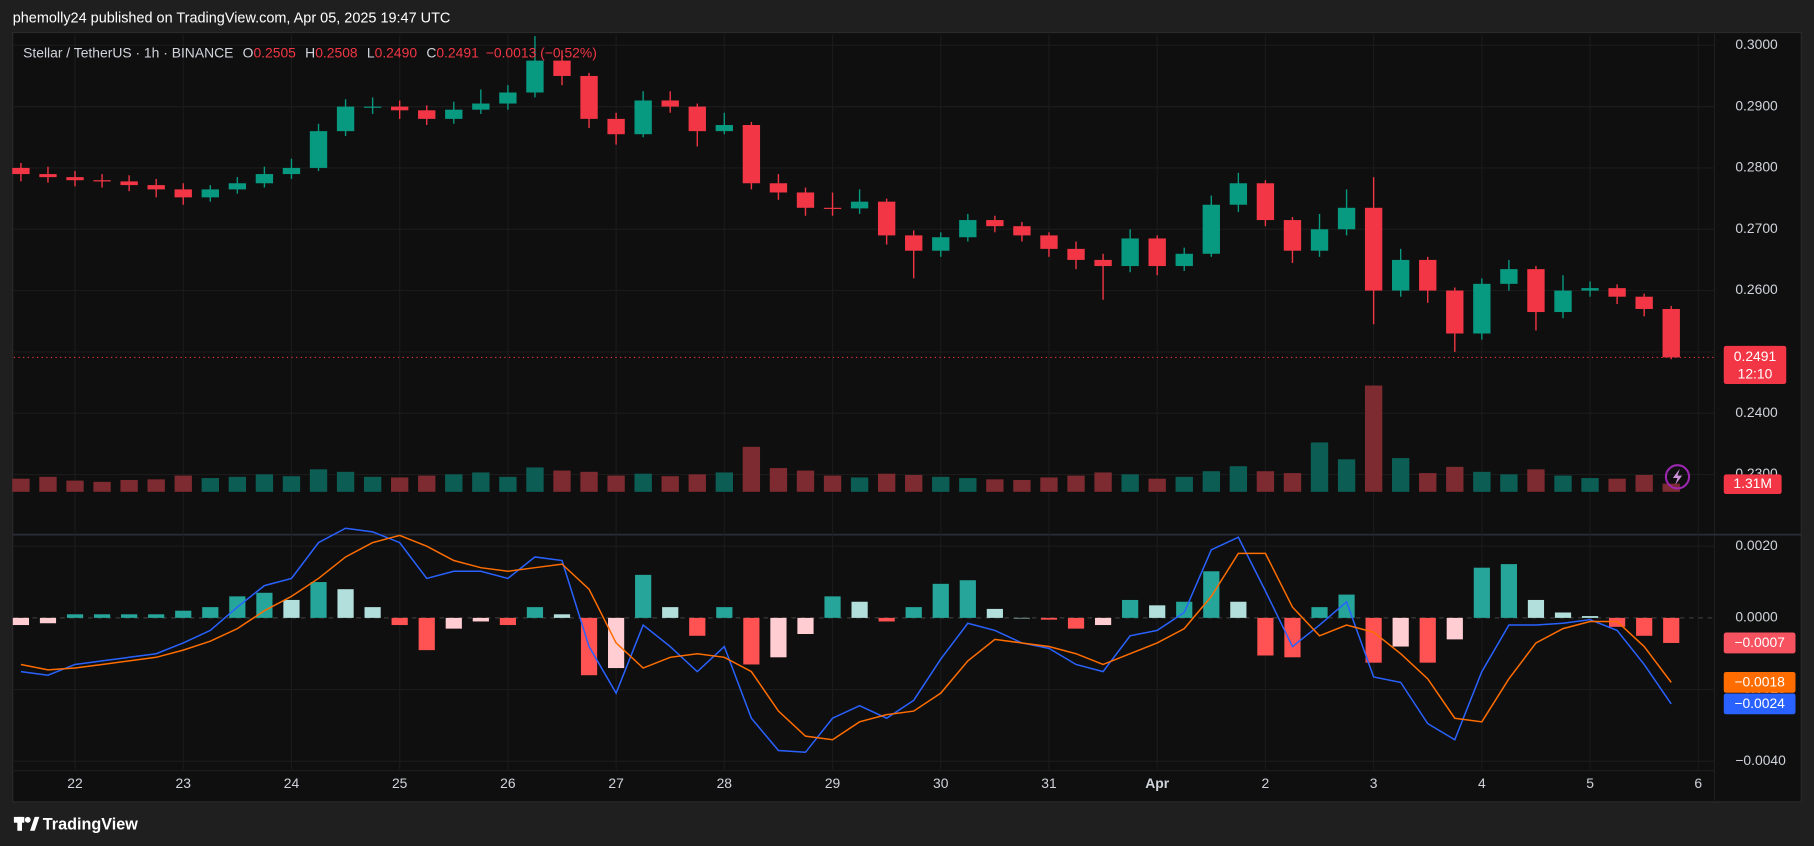 The height and width of the screenshot is (846, 1814). I want to click on x-tick-label: Apr, so click(1157, 783).